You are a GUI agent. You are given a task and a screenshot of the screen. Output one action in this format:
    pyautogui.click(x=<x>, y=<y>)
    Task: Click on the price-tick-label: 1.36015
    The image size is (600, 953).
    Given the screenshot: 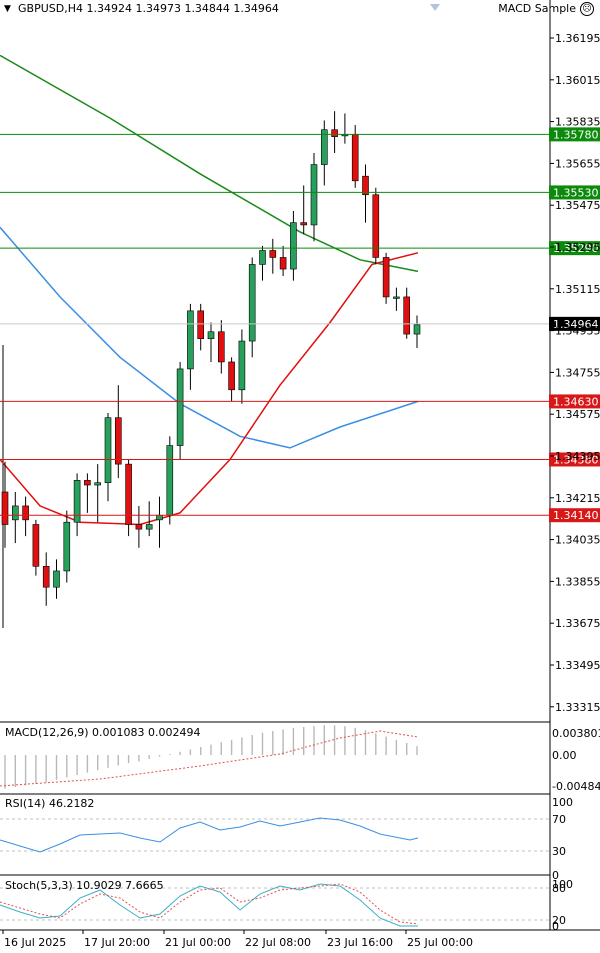 What is the action you would take?
    pyautogui.click(x=577, y=80)
    